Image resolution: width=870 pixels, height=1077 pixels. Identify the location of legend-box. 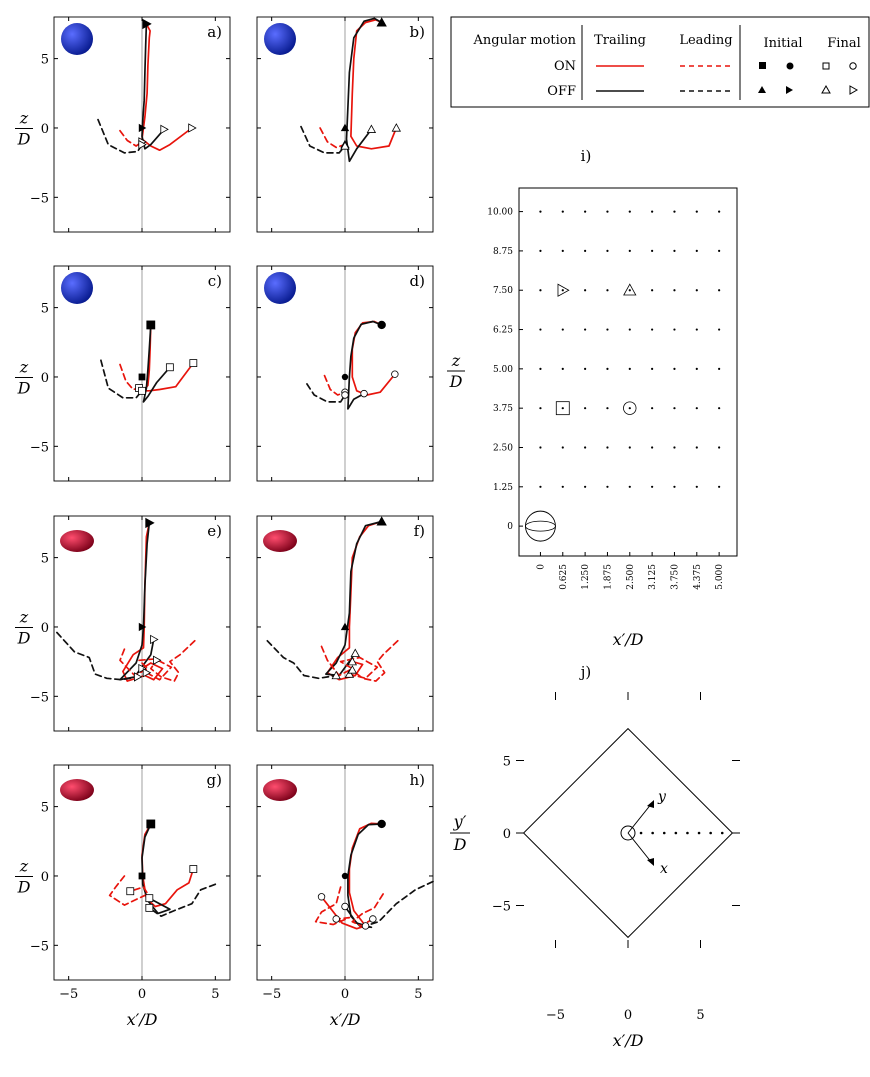
(660, 62).